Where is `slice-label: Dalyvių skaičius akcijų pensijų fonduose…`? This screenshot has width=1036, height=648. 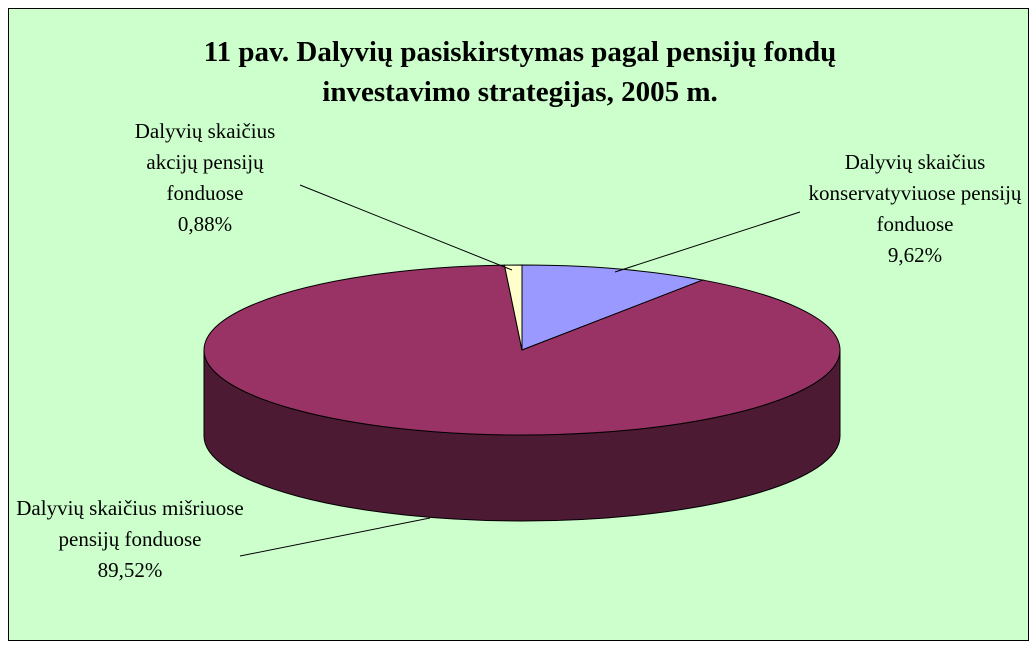
slice-label: Dalyvių skaičius akcijų pensijų fonduose… is located at coordinates (205, 178).